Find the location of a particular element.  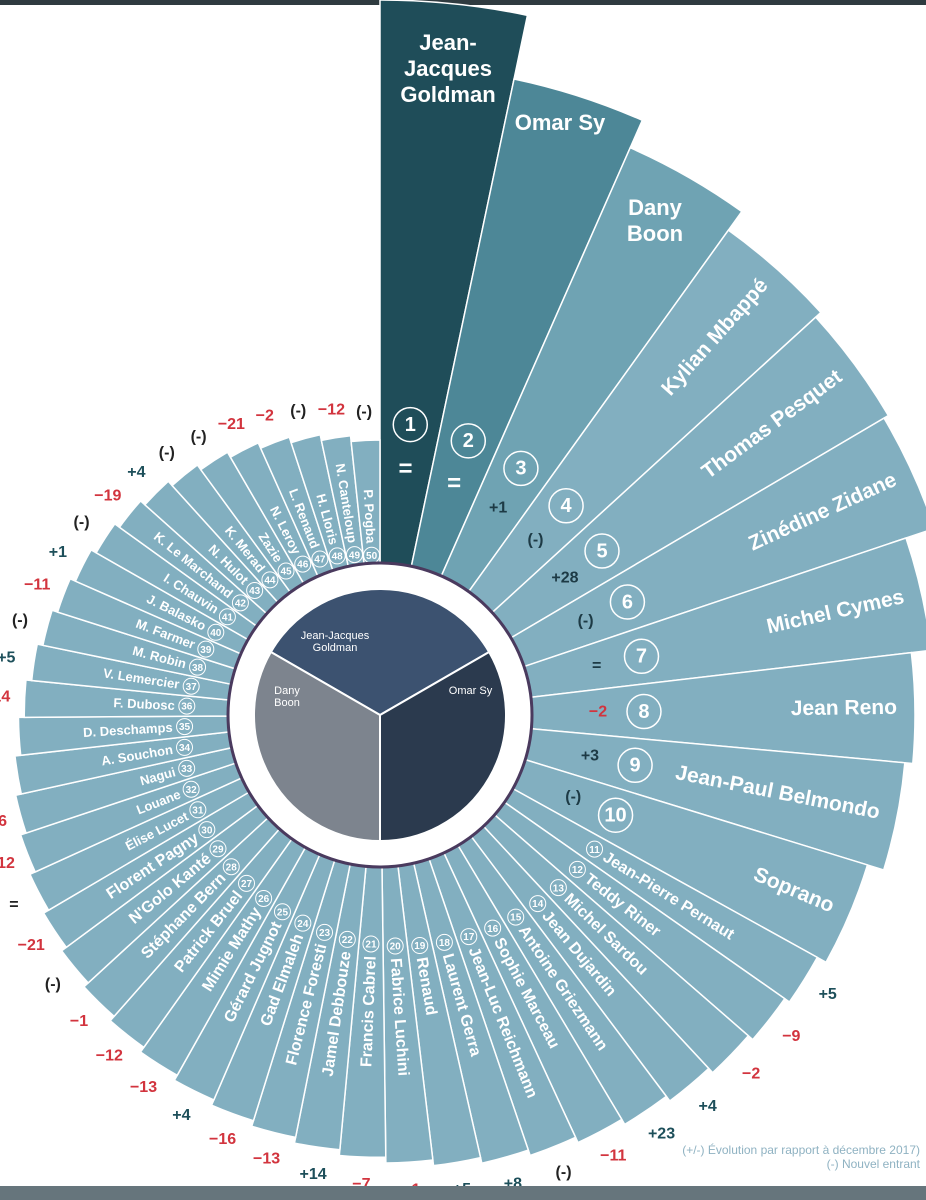

name: F. Dubosc is located at coordinates (144, 704).